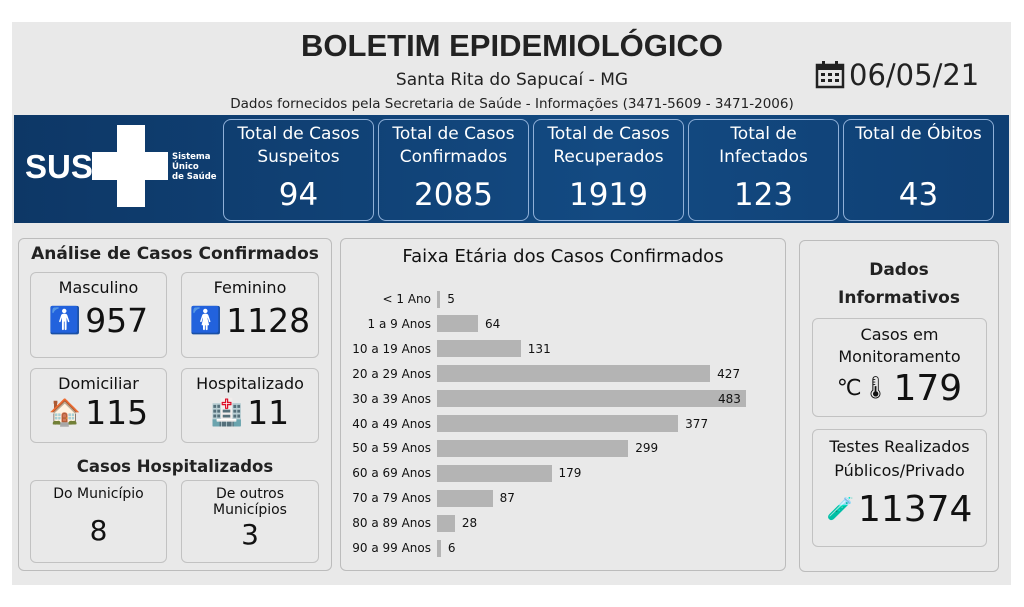 The width and height of the screenshot is (1024, 607). I want to click on tests-card: Testes Realizados Públicos/Privado 🧪 11374, so click(899, 488).